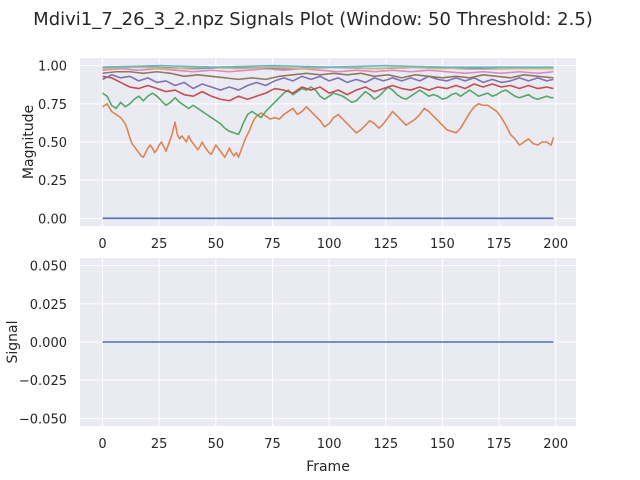 This screenshot has height=480, width=640. What do you see at coordinates (159, 444) in the screenshot?
I see `signal-x-tick-label: 25` at bounding box center [159, 444].